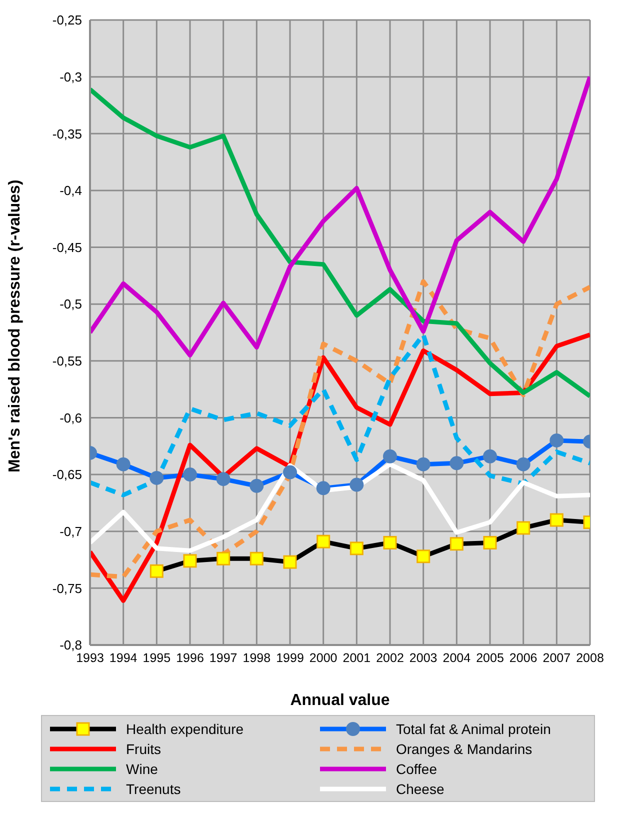  I want to click on y-tick-label: -0,8, so click(71, 645).